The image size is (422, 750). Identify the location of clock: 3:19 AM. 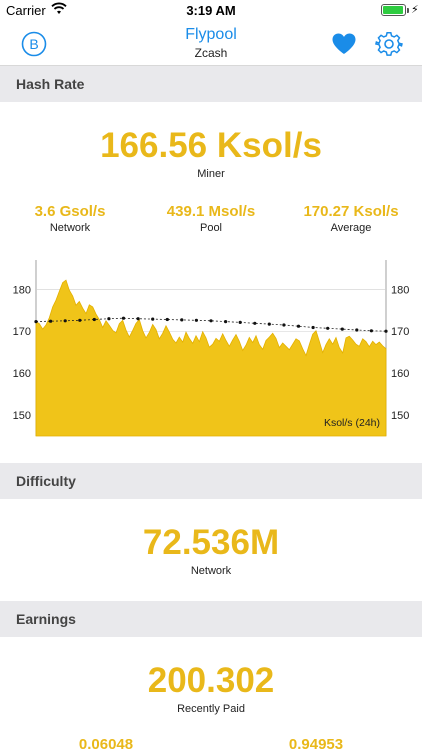
(211, 10).